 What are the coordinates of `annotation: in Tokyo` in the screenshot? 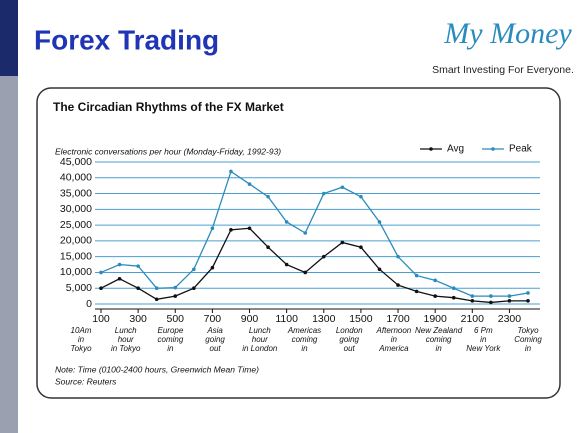 It's located at (126, 348).